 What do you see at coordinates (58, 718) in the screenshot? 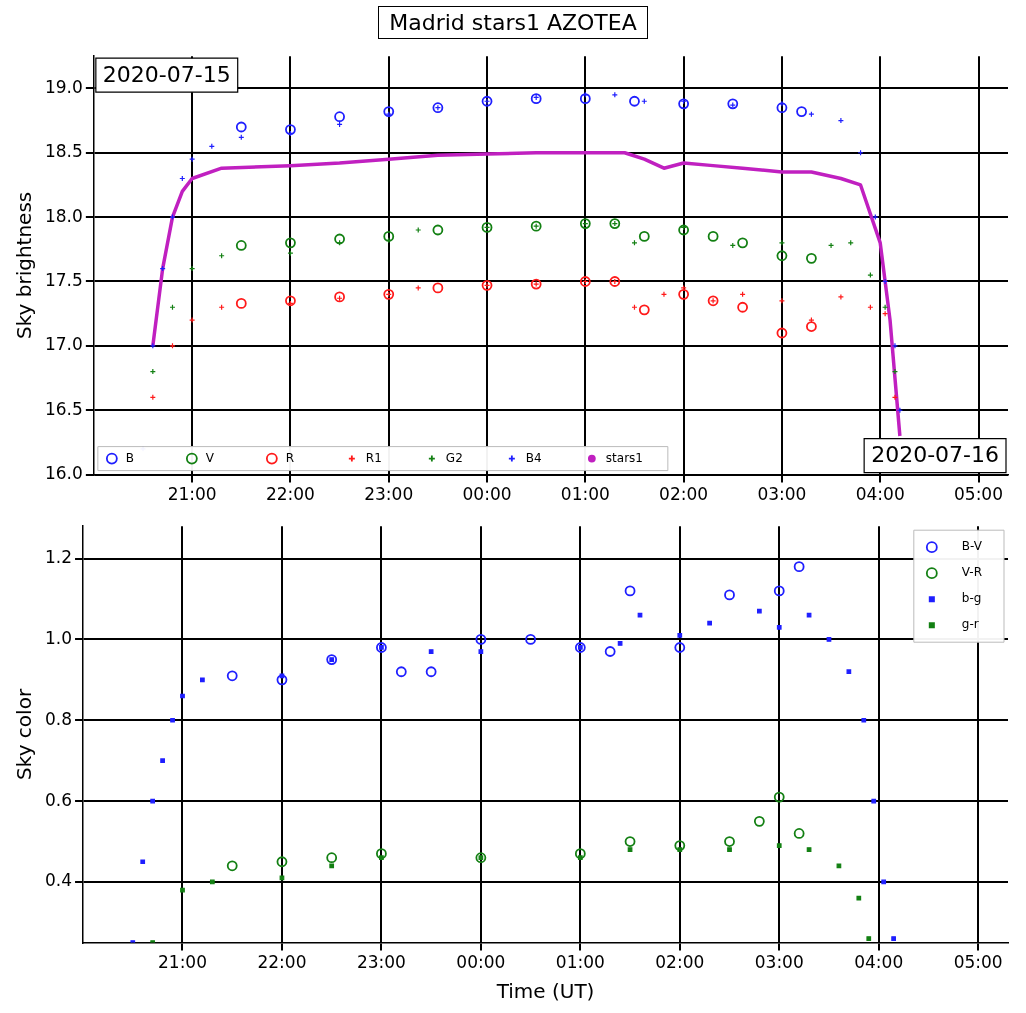
I see `y-tick-label: 0.8` at bounding box center [58, 718].